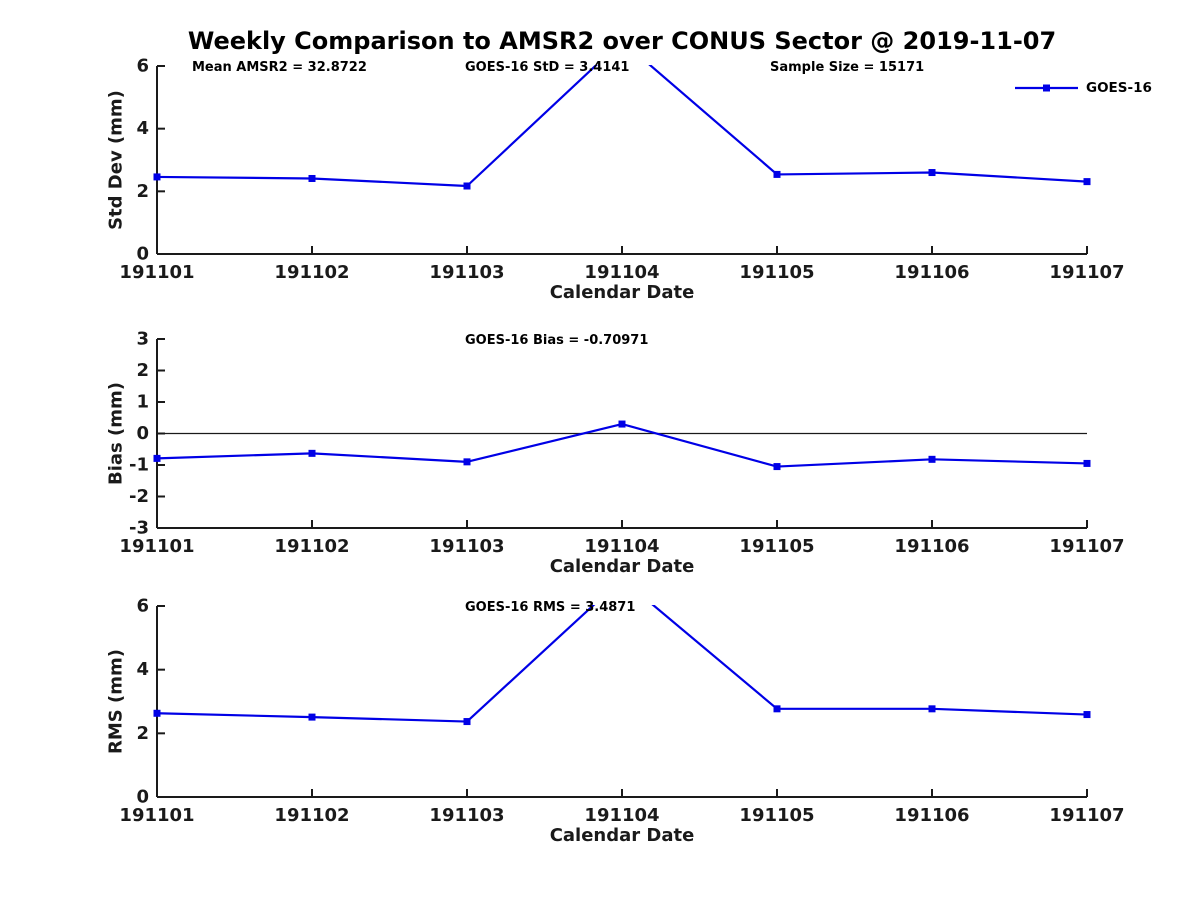  I want to click on annotation-text: Sample Size = 15171, so click(847, 67).